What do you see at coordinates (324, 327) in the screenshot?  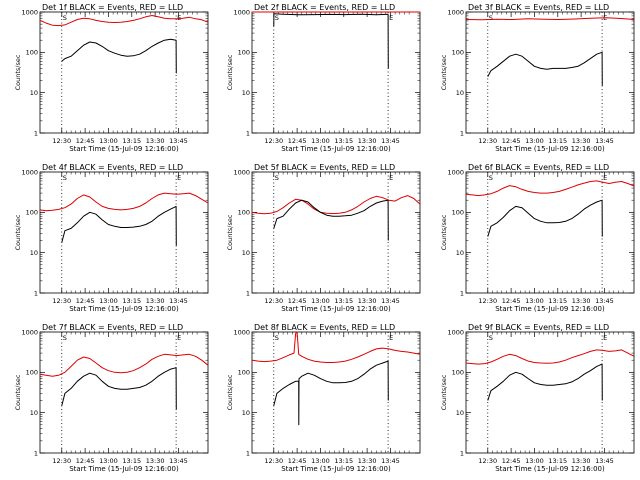 I see `panel-title: Det 8f BLACK = Events, RED = LLD` at bounding box center [324, 327].